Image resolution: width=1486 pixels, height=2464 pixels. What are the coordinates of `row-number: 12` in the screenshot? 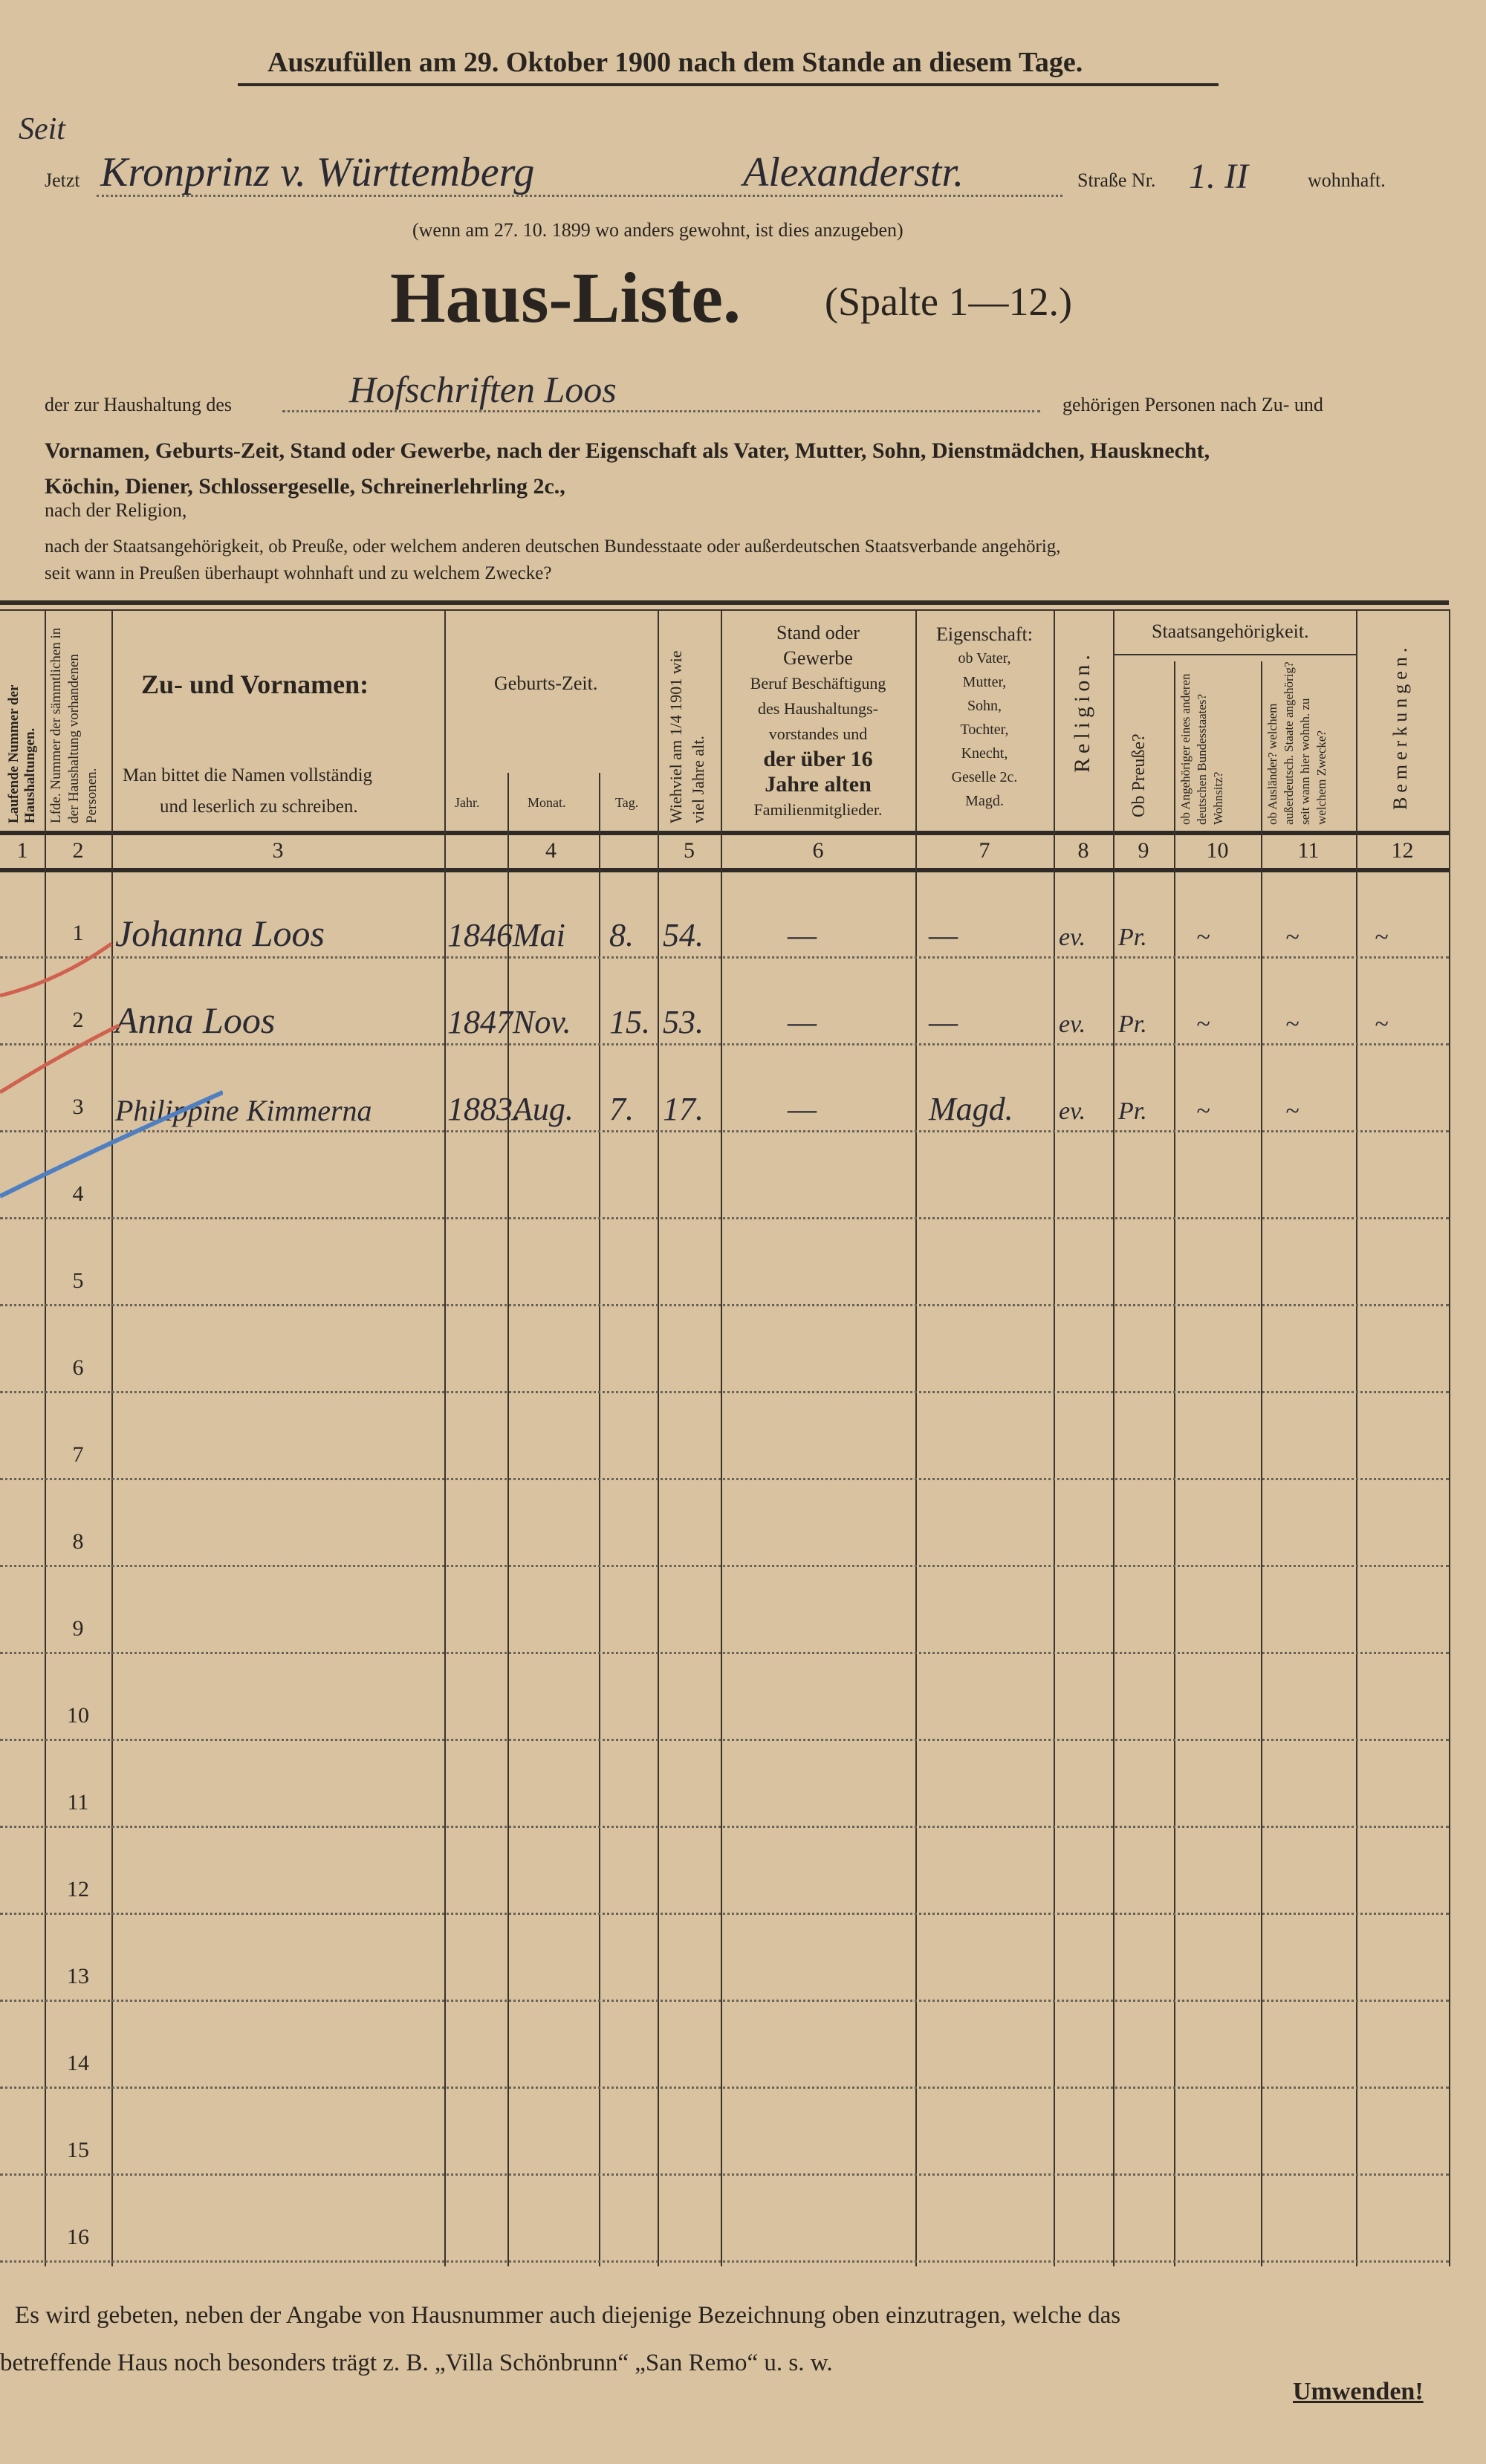 It's located at (78, 1889).